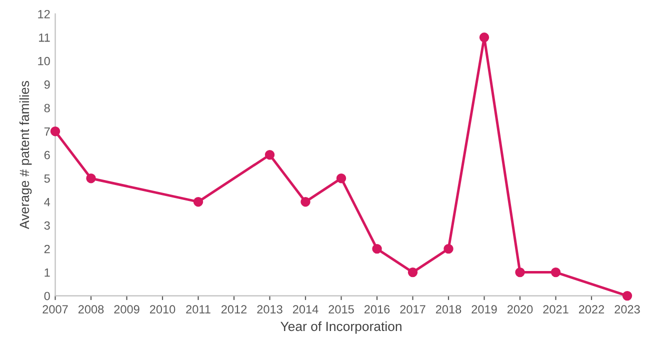 The height and width of the screenshot is (348, 650). I want to click on x-tick-label: 2018, so click(449, 309).